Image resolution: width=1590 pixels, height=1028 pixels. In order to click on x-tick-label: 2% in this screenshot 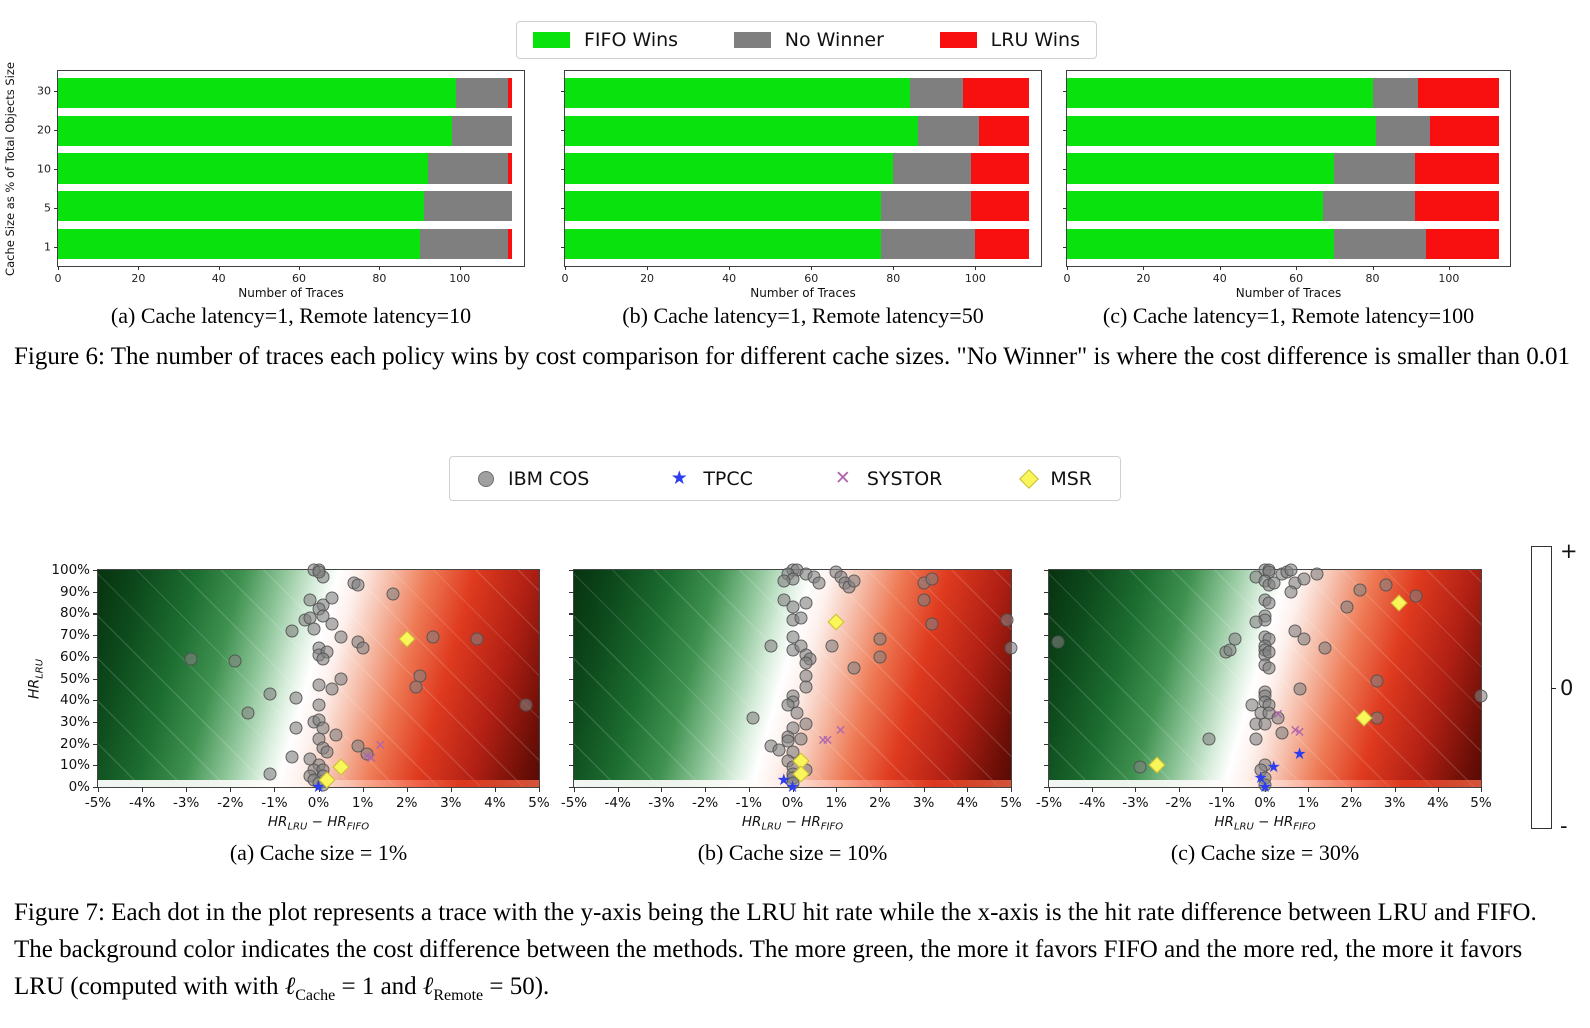, I will do `click(406, 803)`.